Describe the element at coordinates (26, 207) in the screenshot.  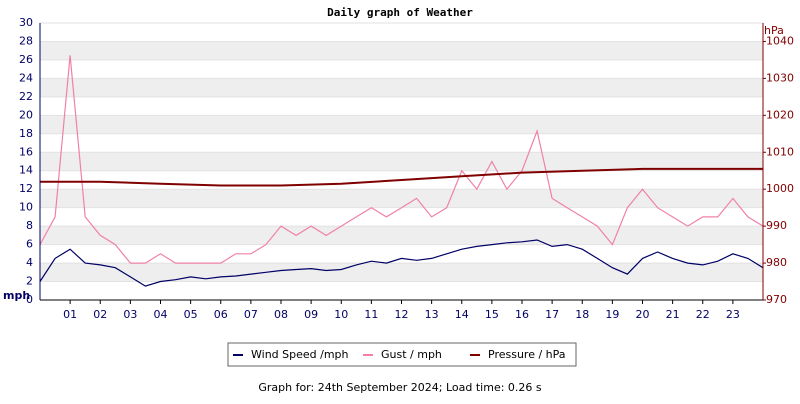
I see `y-tick-label: 10` at that location.